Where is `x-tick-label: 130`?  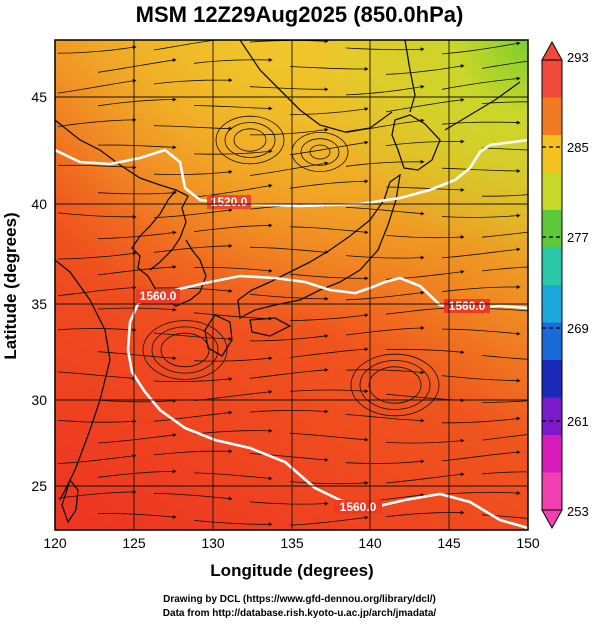 x-tick-label: 130 is located at coordinates (213, 543).